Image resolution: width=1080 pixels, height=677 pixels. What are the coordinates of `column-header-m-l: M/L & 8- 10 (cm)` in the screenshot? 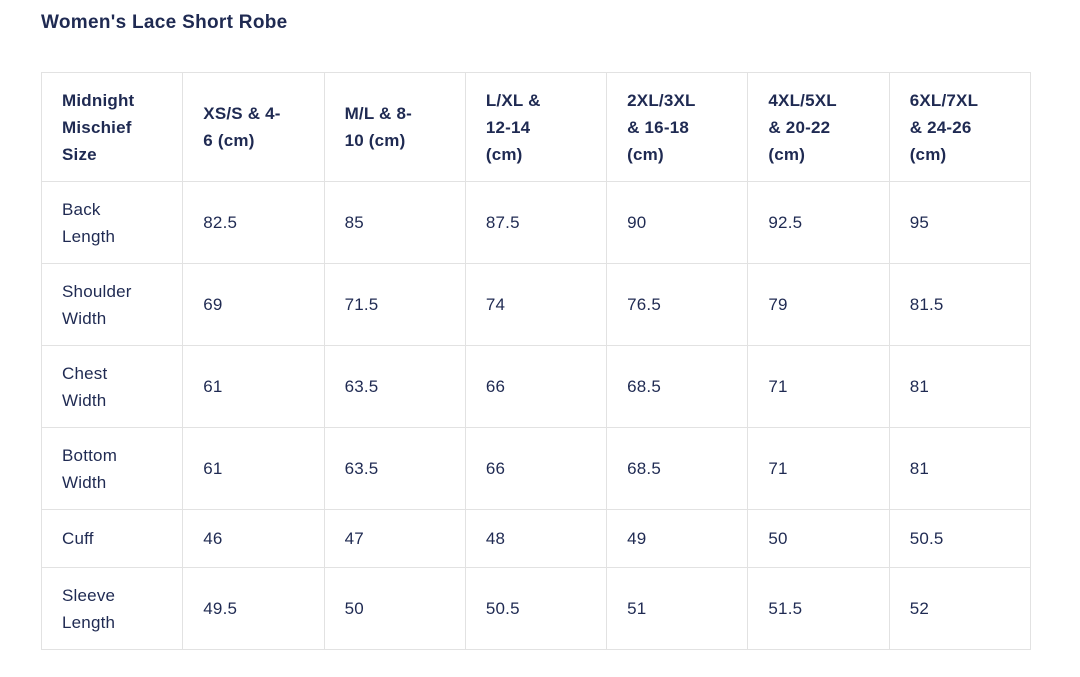 It's located at (394, 127).